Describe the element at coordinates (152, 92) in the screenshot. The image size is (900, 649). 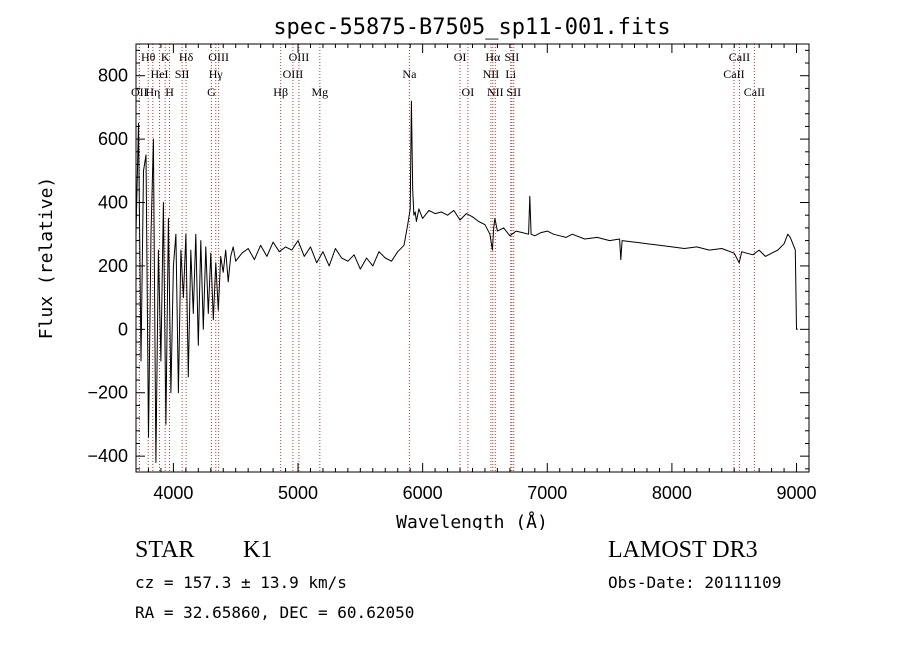
I see `spectral-line-label: Hη` at that location.